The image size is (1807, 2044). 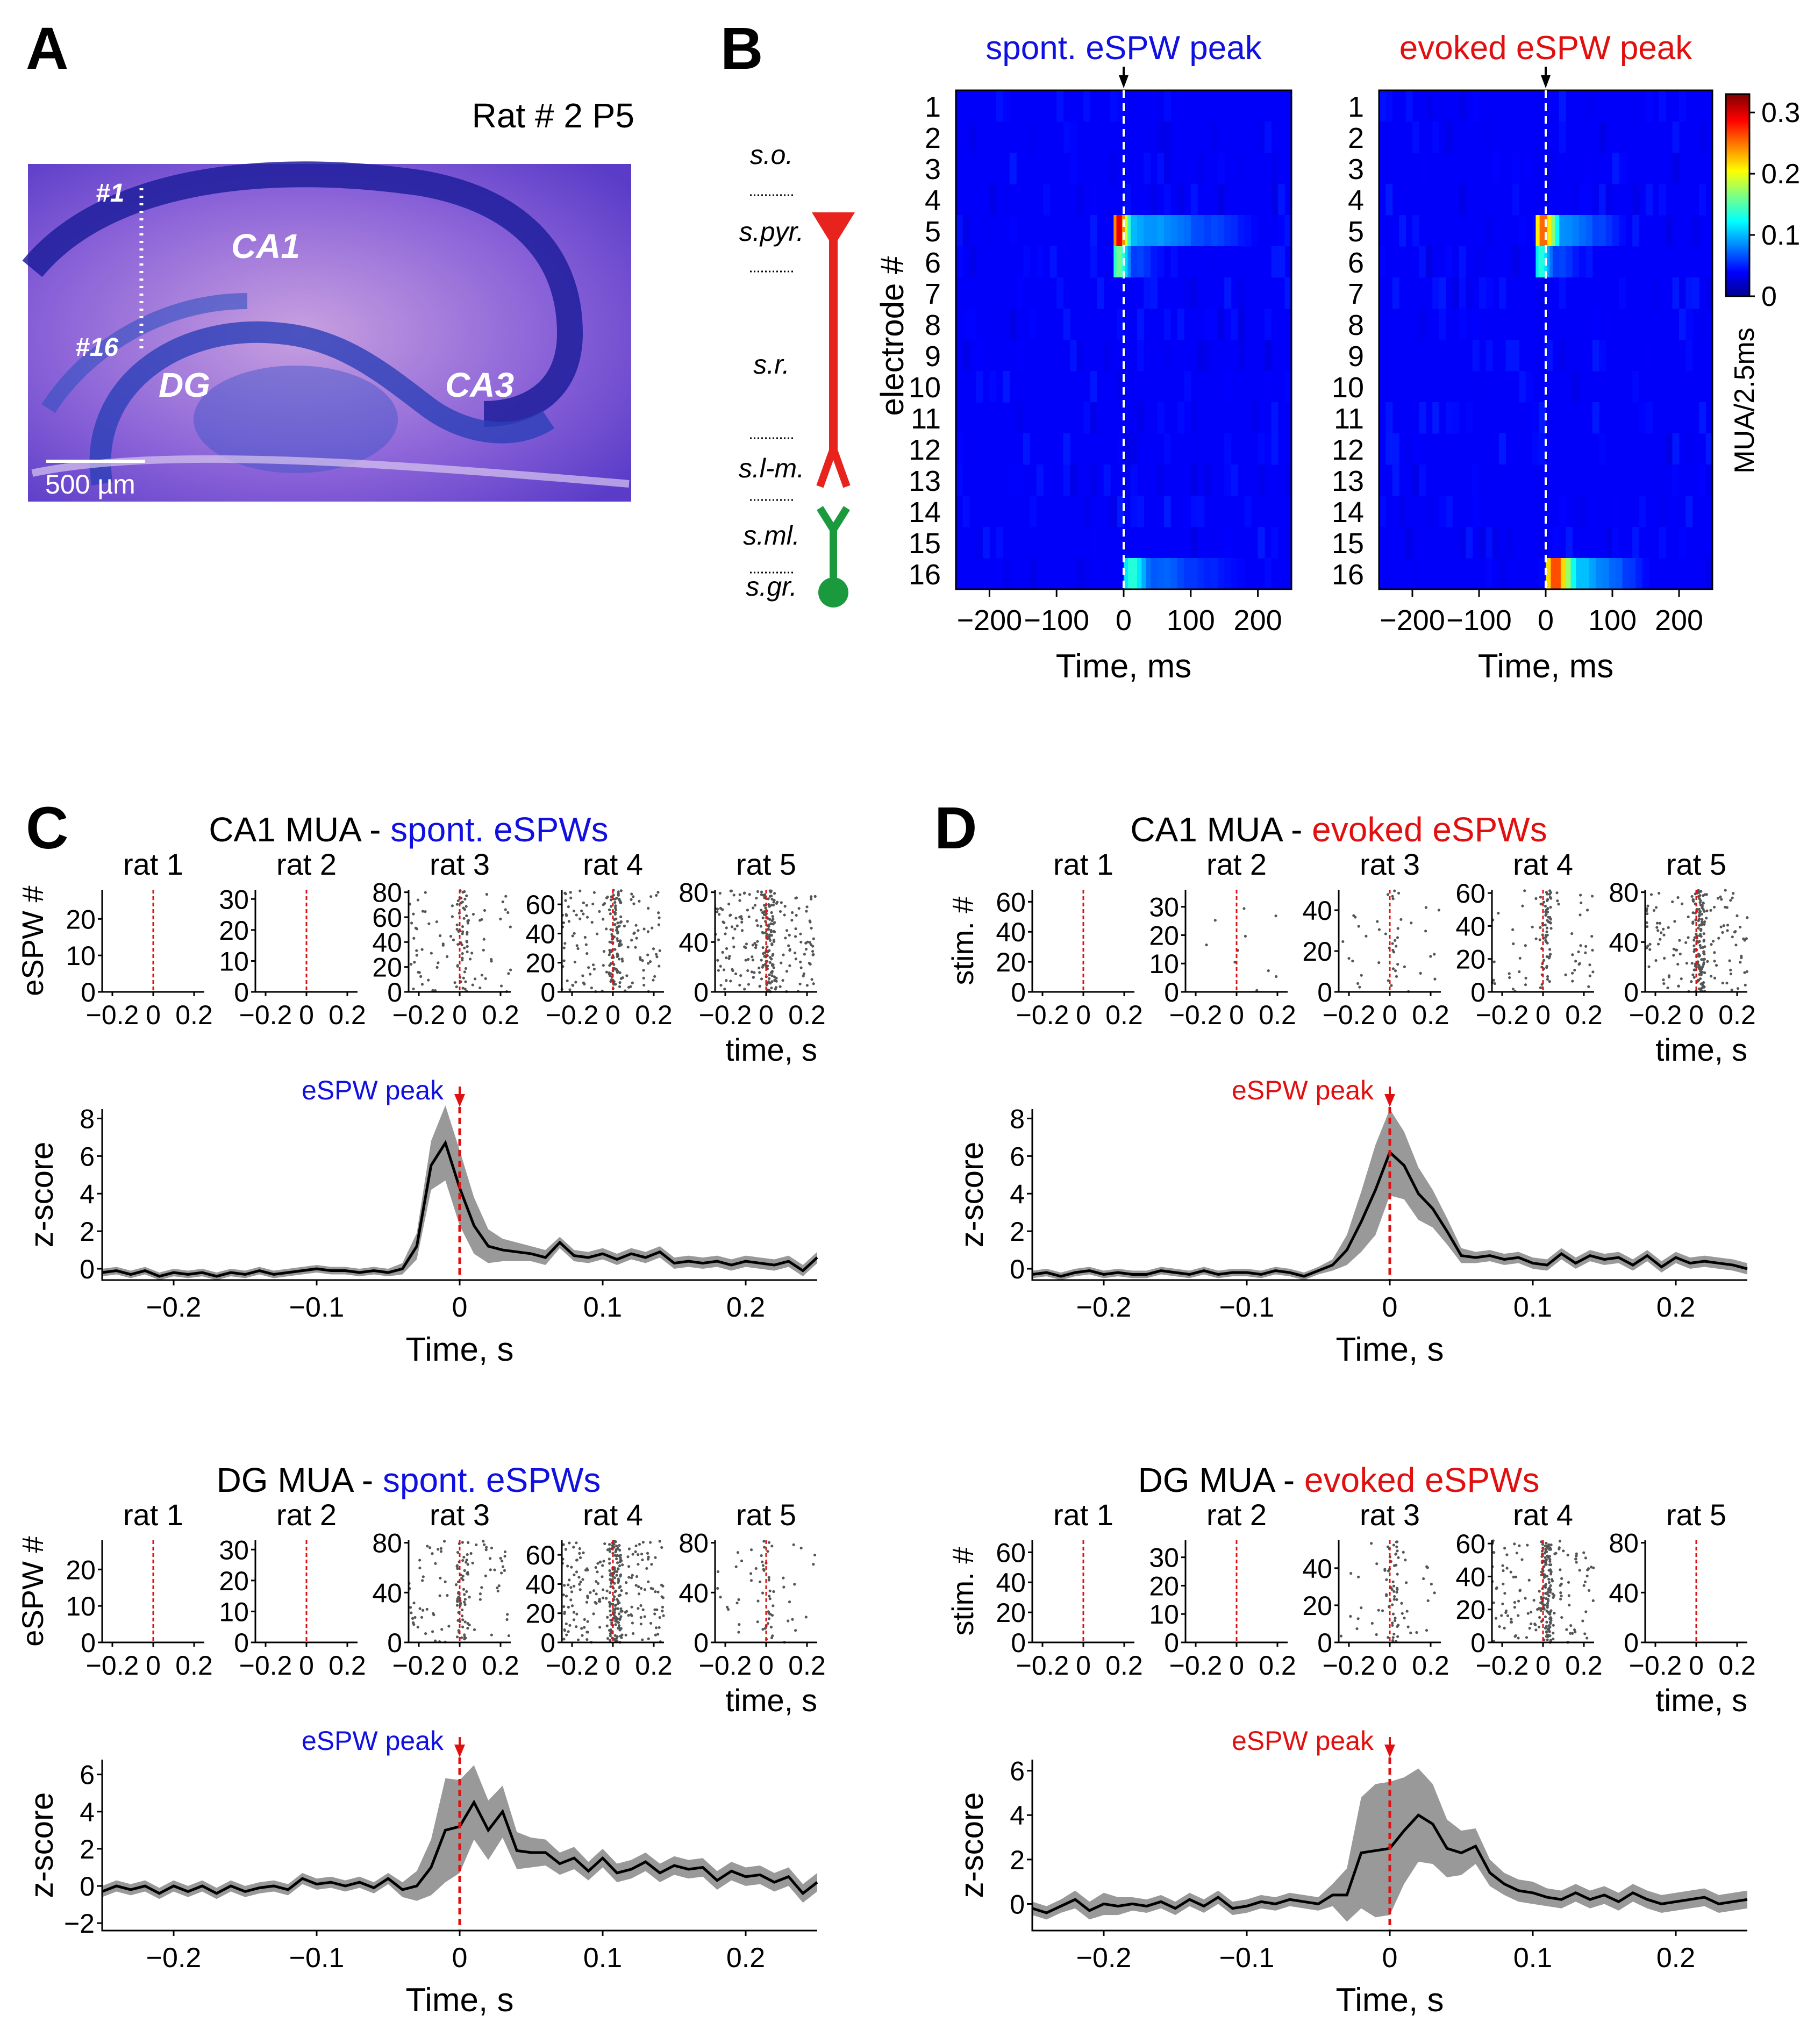 I want to click on zscore-x-tick-label: 0.1, so click(x=1532, y=1958).